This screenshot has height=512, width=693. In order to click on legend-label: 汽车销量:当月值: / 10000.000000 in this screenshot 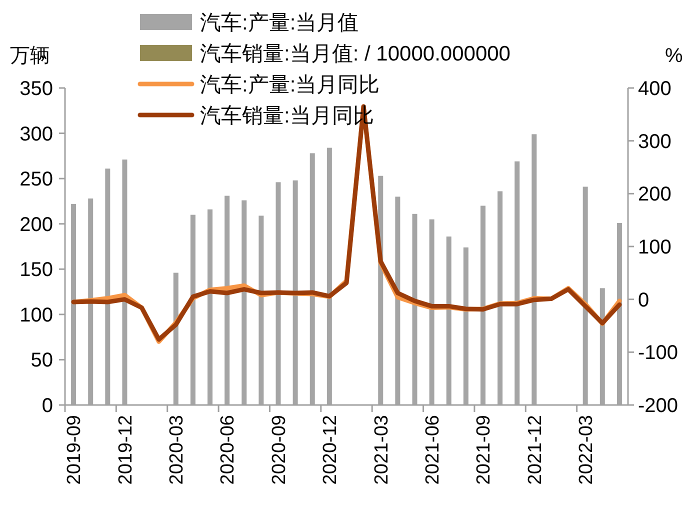, I will do `click(355, 54)`.